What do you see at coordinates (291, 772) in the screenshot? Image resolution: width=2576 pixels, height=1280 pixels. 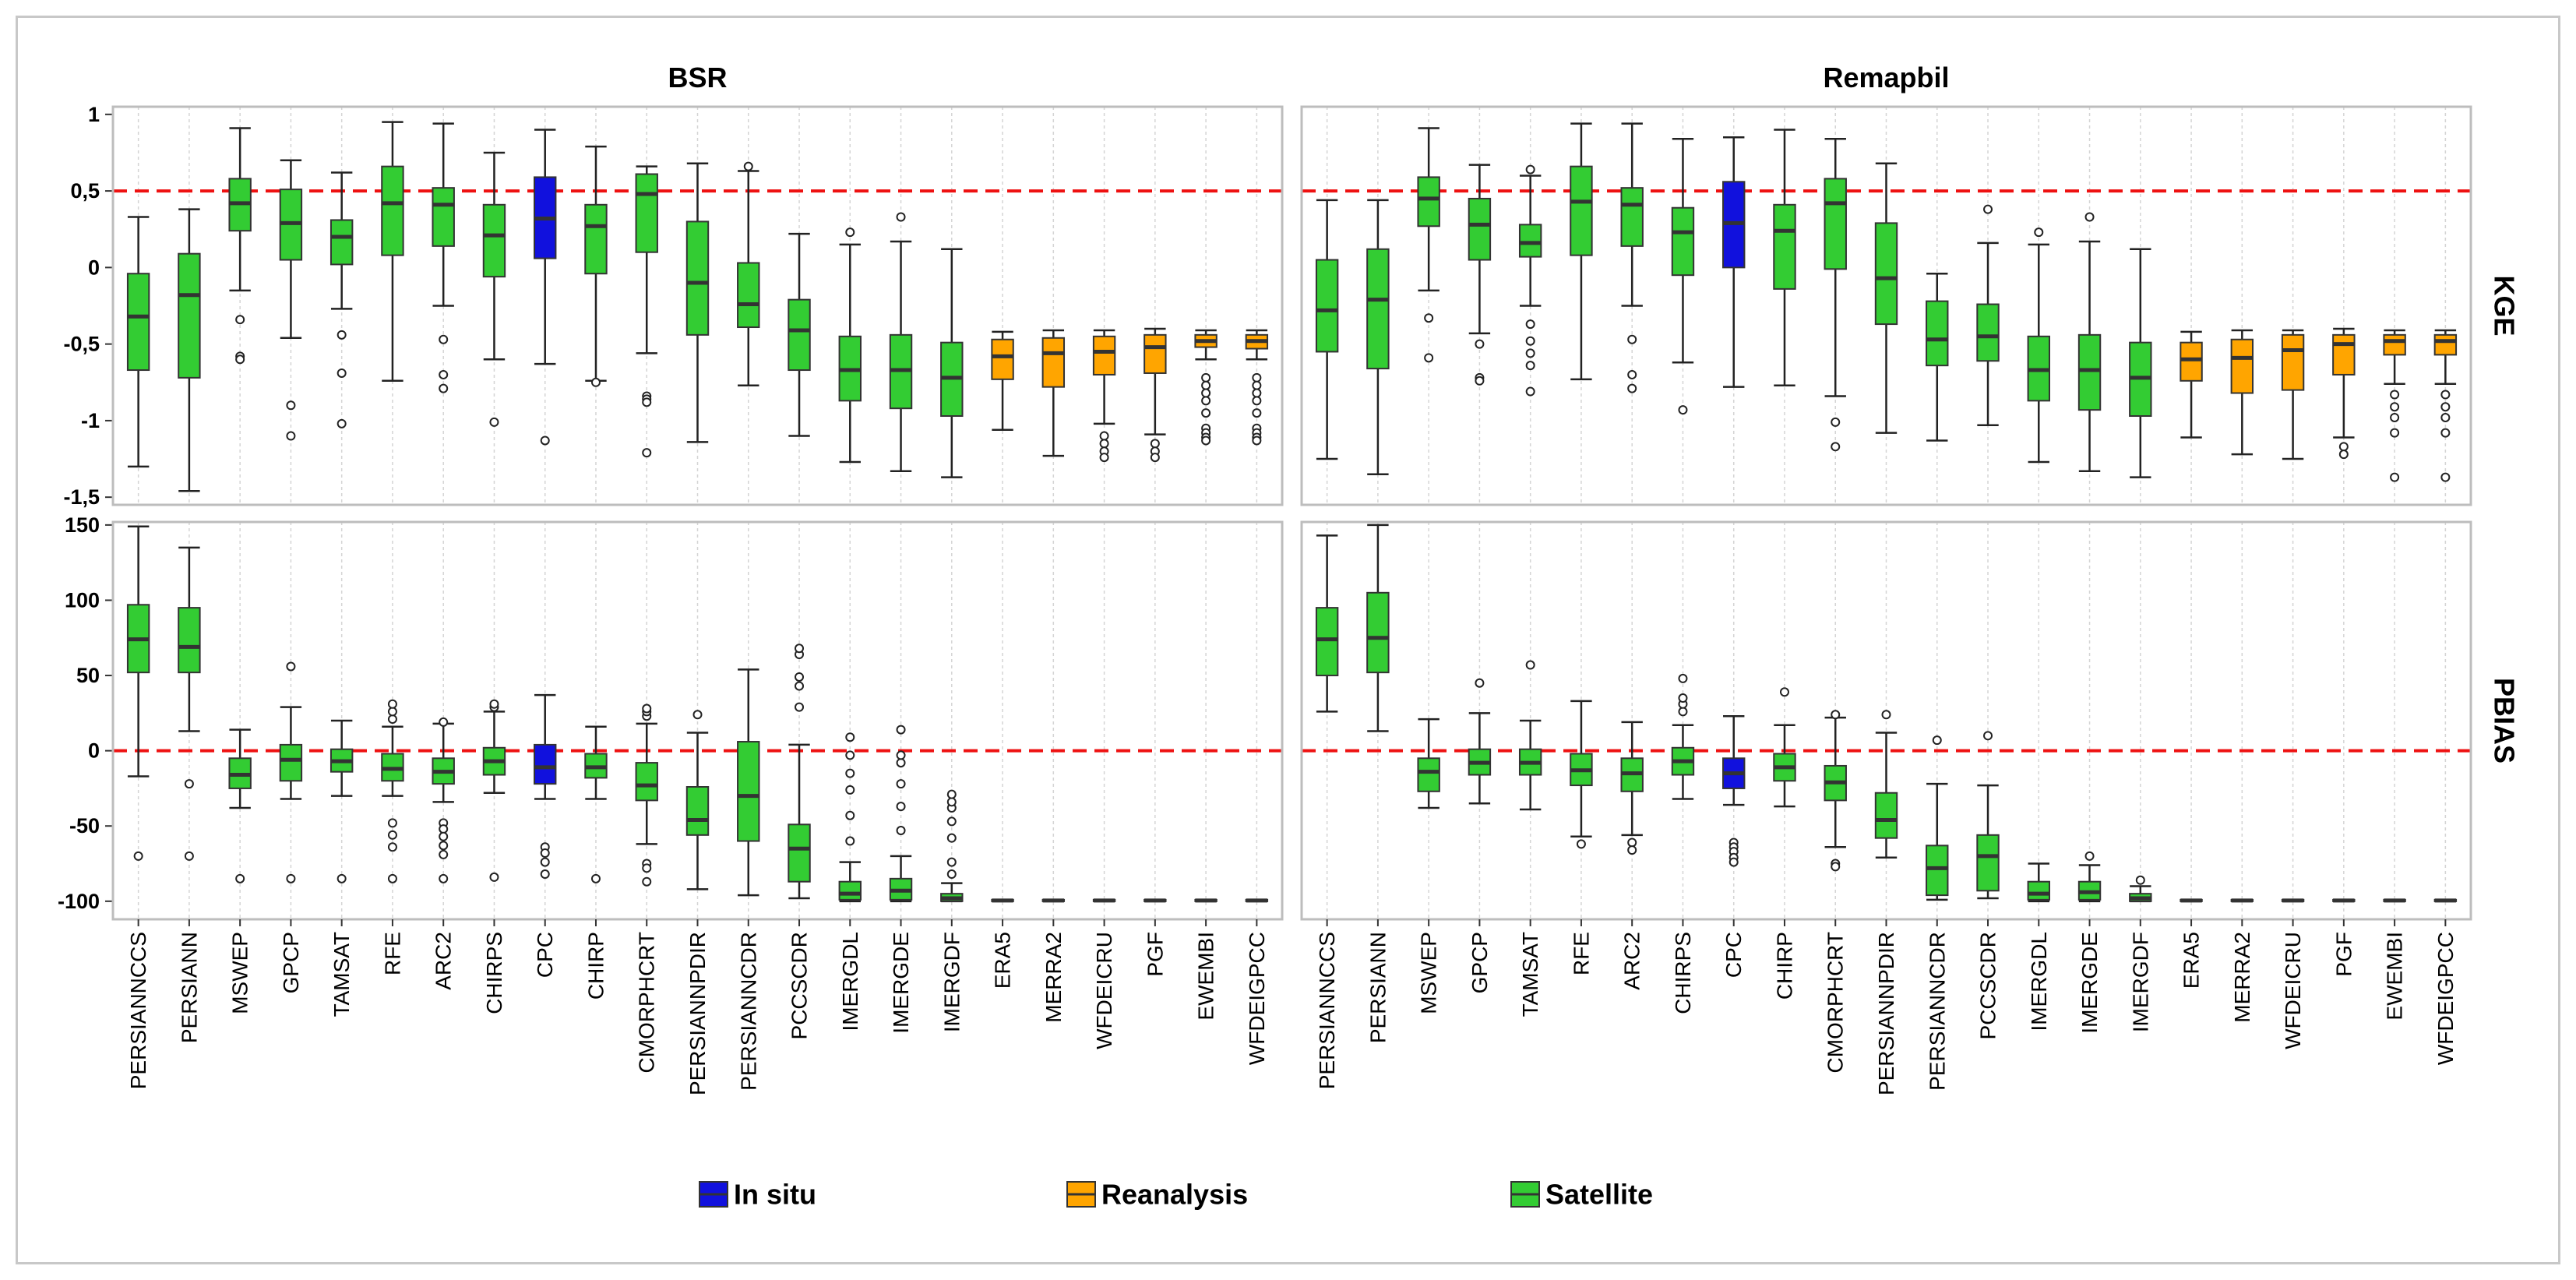 I see `box-gpcp` at bounding box center [291, 772].